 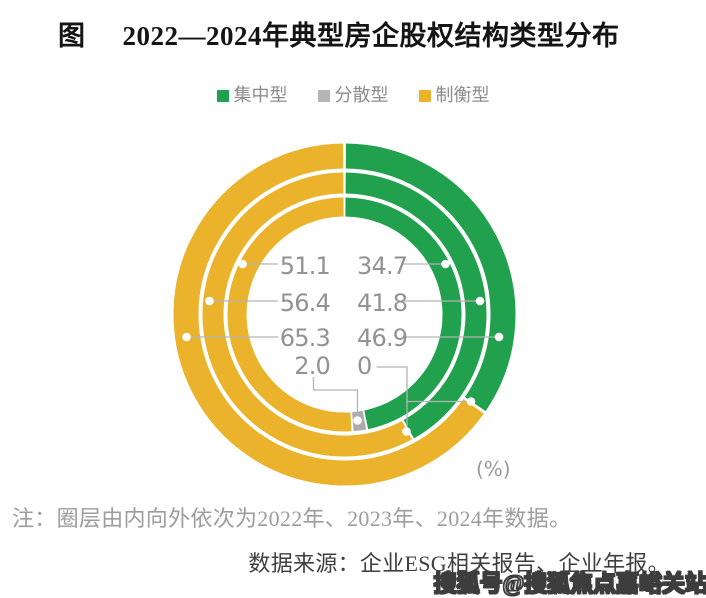 I want to click on legend-item-fensan: 分散型, so click(x=353, y=96).